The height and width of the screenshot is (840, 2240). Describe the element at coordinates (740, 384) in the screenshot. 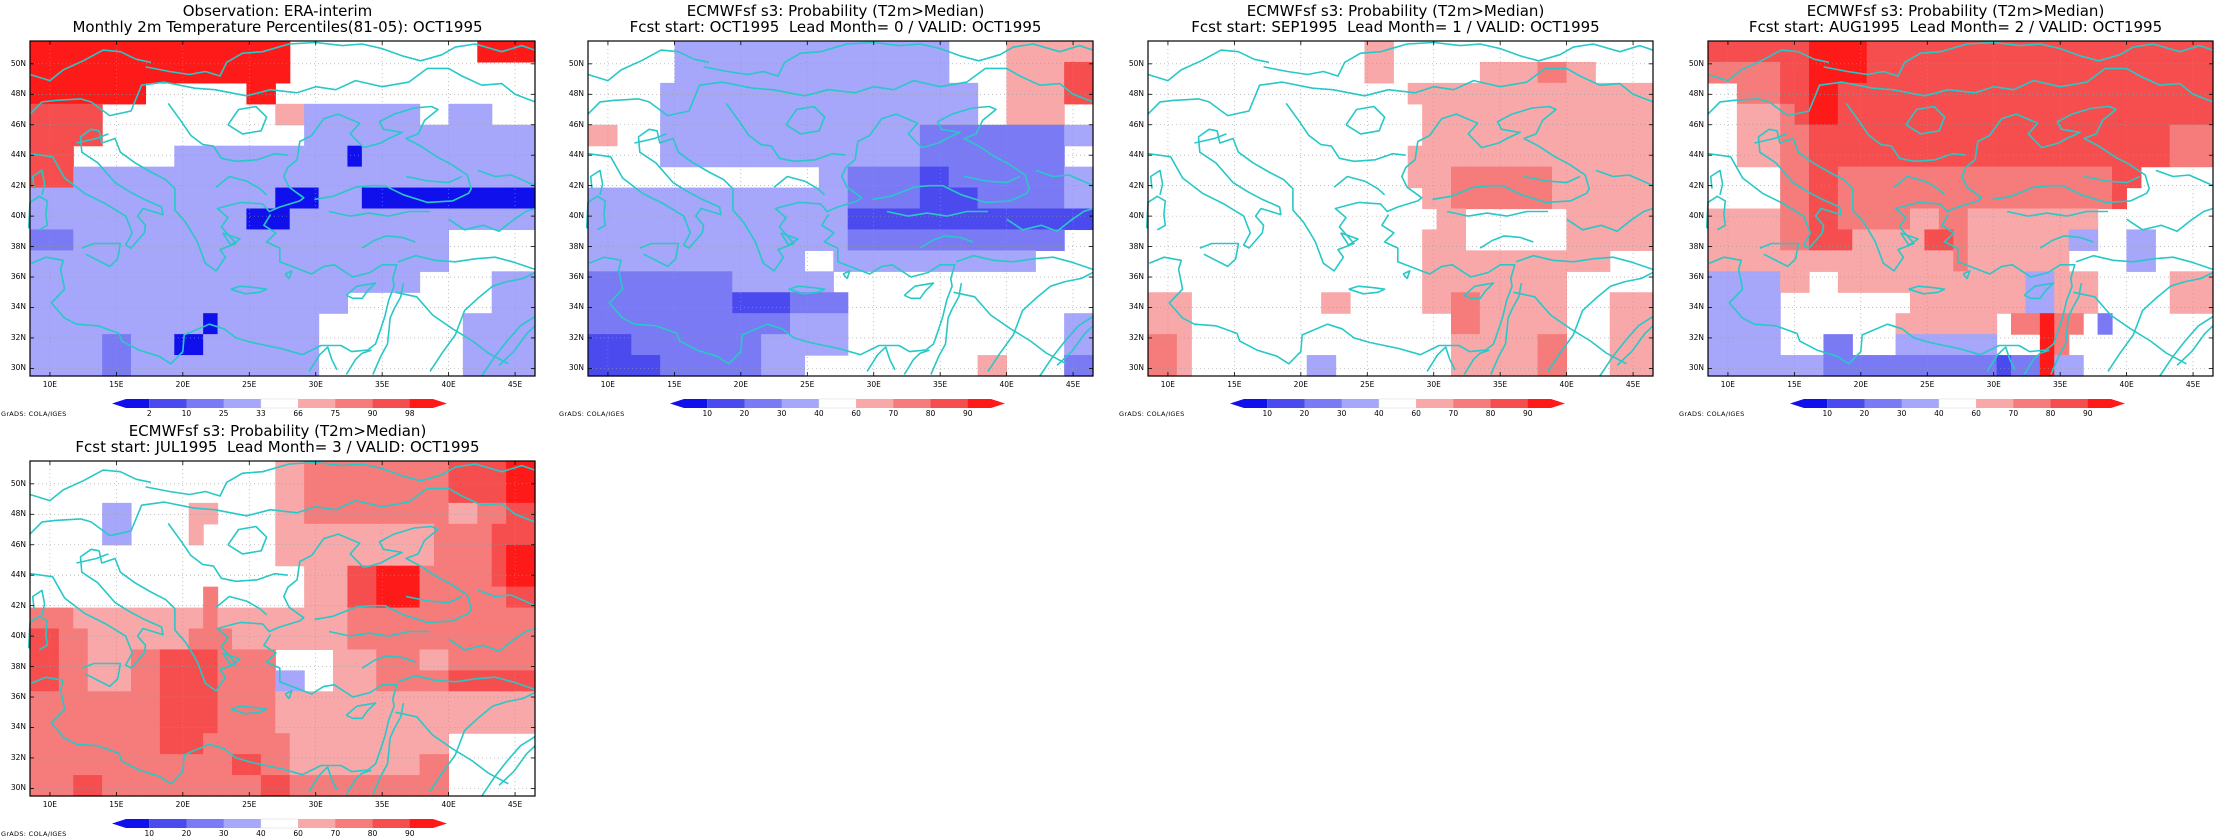

I see `x-tick-label: 20E` at that location.